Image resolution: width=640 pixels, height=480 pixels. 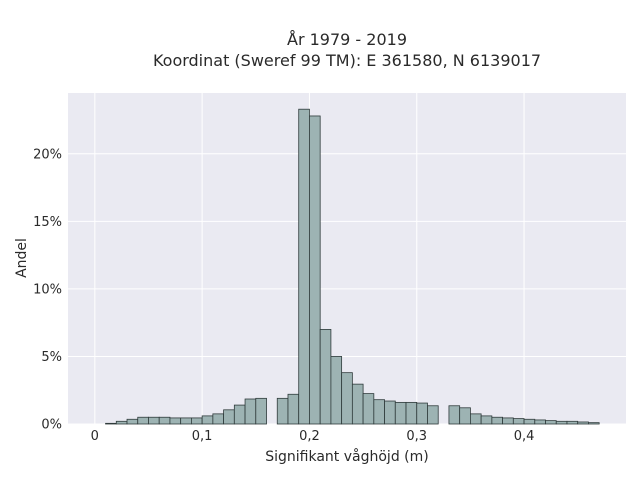 What do you see at coordinates (47, 154) in the screenshot?
I see `y-tick-label: 20%` at bounding box center [47, 154].